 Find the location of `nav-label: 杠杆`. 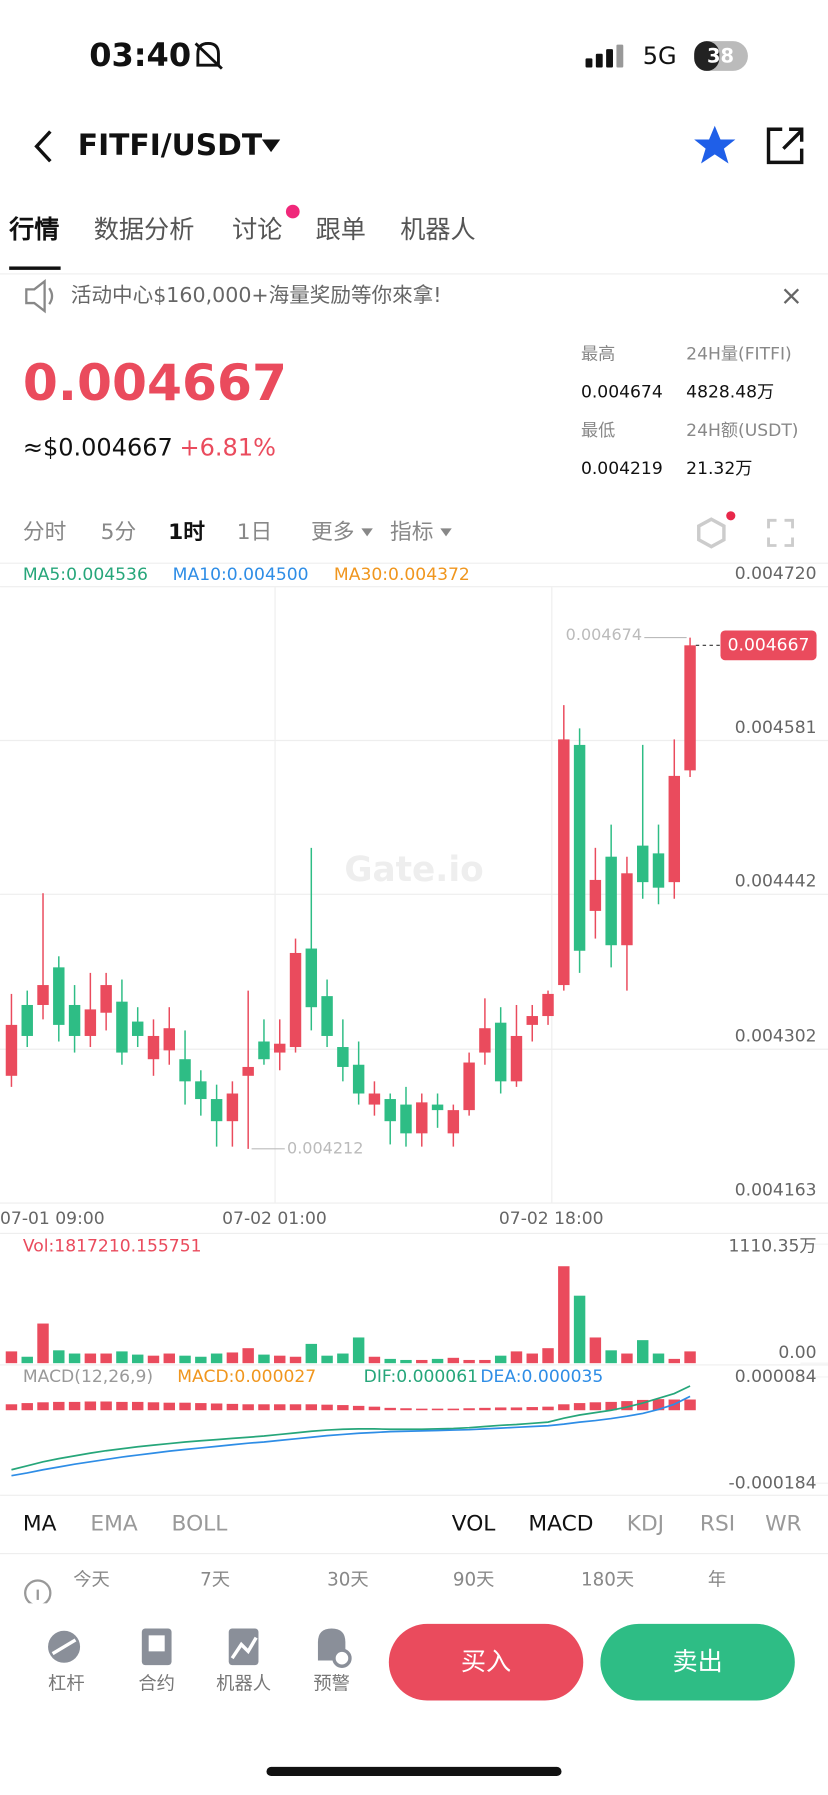

nav-label: 杠杆 is located at coordinates (66, 1684).